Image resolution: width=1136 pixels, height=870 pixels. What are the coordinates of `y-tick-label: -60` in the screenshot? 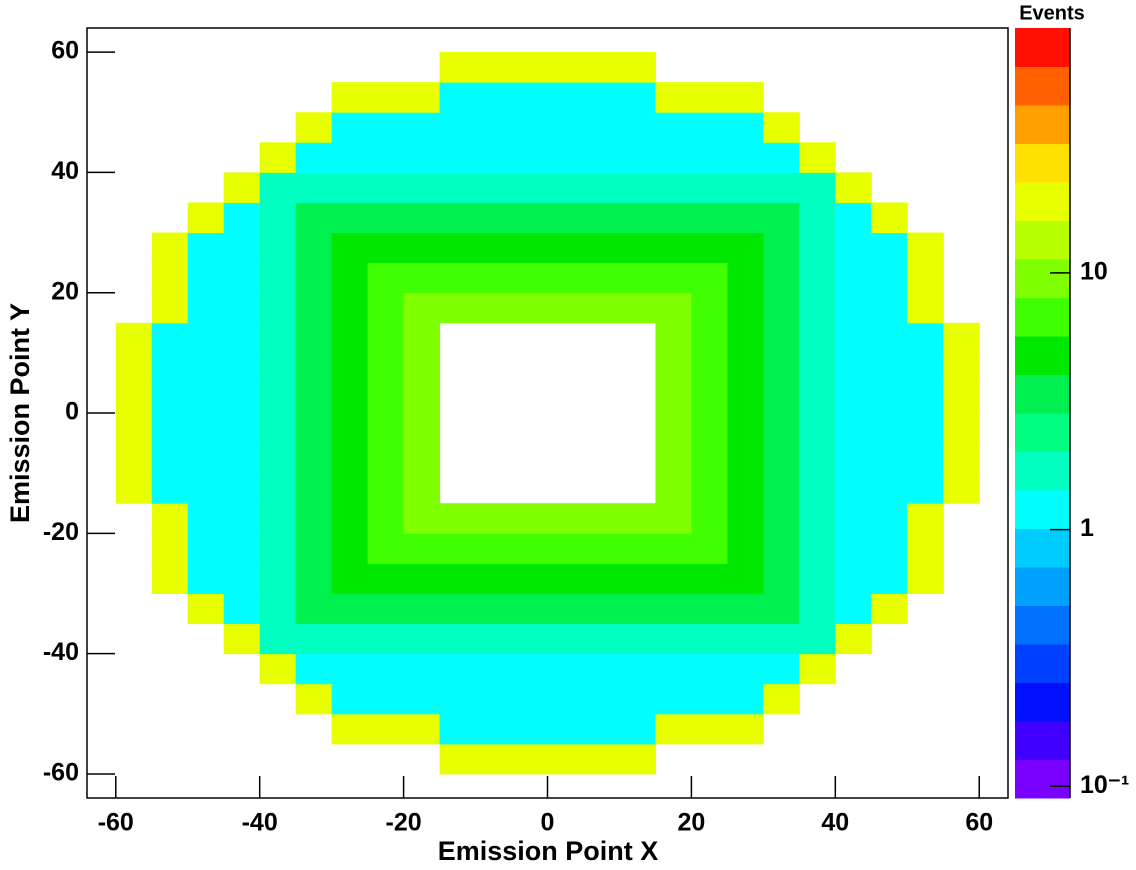 It's located at (61, 773).